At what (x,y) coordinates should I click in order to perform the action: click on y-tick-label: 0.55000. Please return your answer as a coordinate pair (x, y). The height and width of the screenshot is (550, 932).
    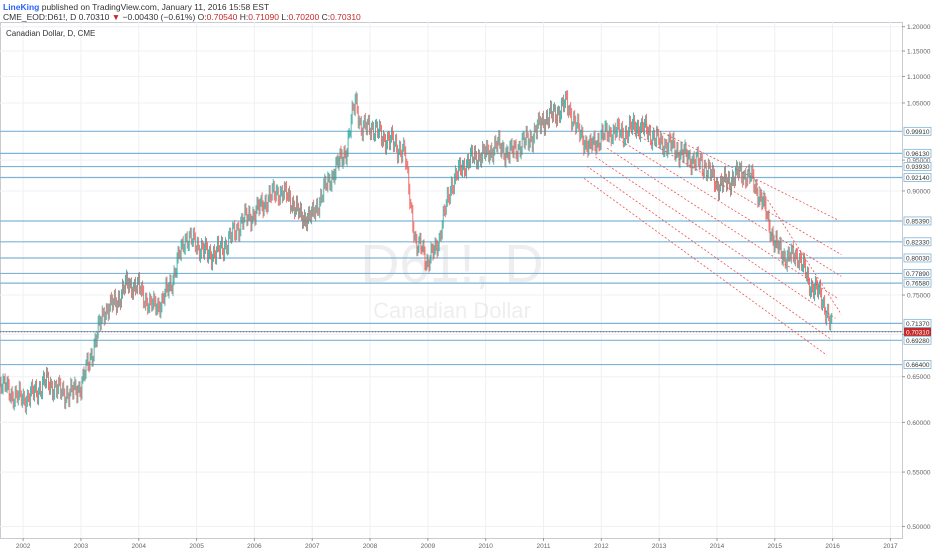
    Looking at the image, I should click on (919, 473).